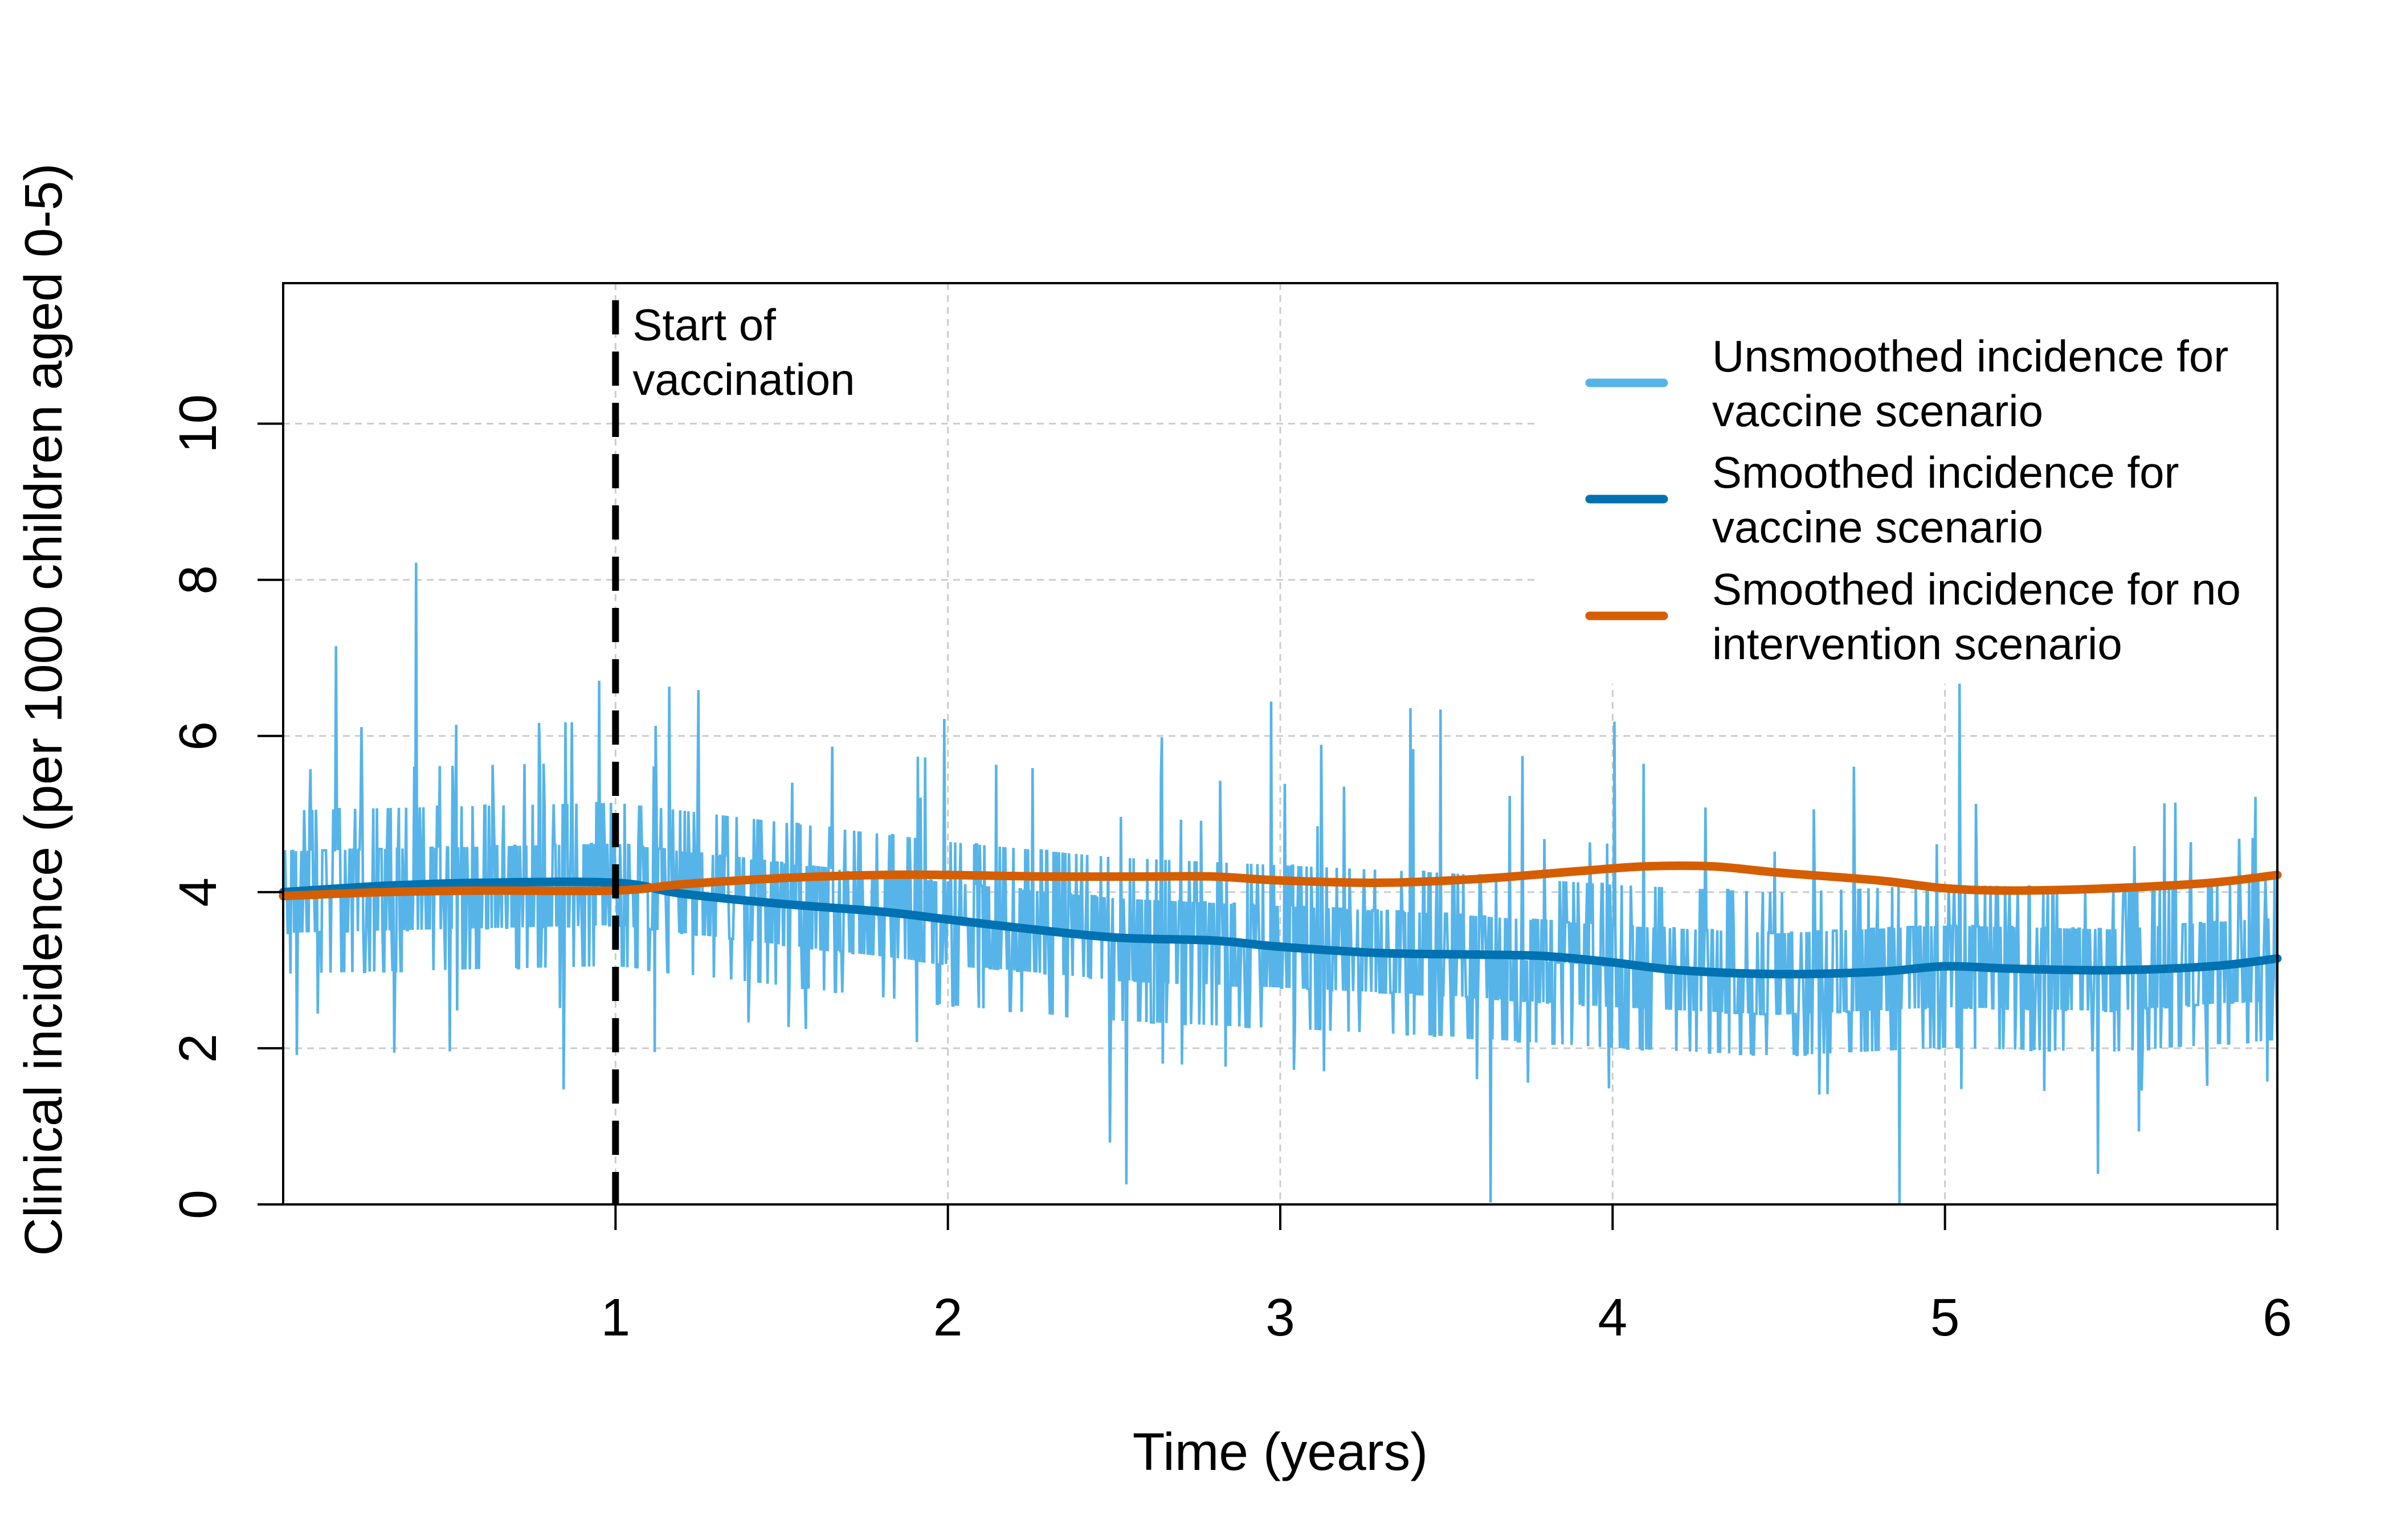 The image size is (2393, 1540). I want to click on x-tick-label: 1, so click(615, 1317).